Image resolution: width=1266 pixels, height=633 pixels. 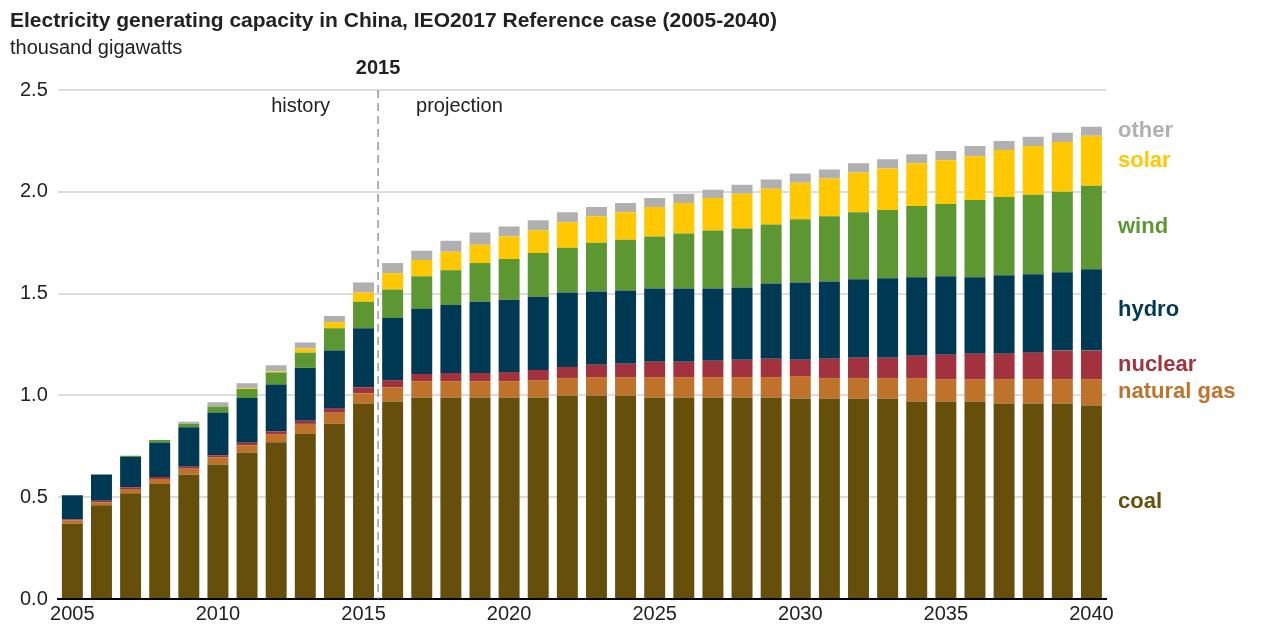 What do you see at coordinates (800, 612) in the screenshot?
I see `x-tick-label: 2030` at bounding box center [800, 612].